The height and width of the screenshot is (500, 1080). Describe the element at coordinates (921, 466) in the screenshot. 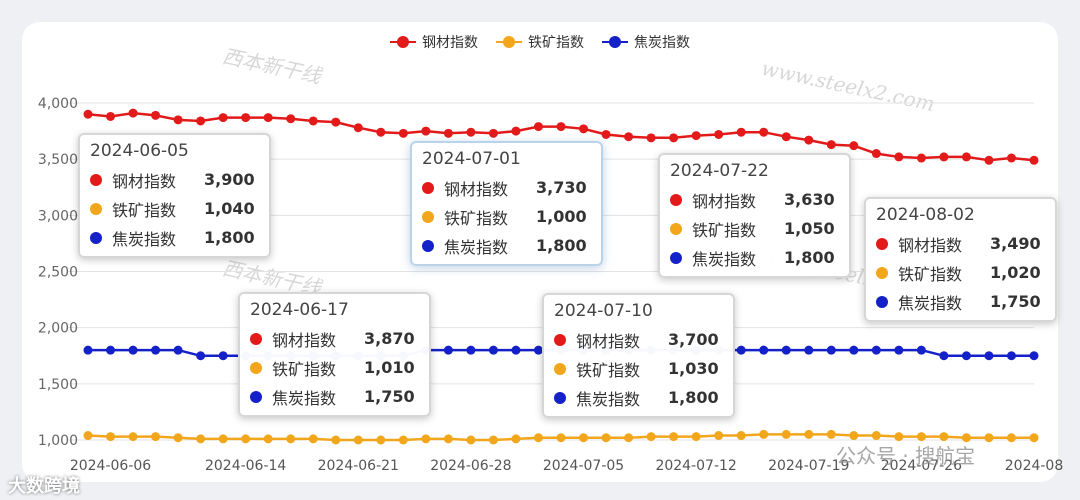

I see `x-tick-label: 2024-07-26` at that location.